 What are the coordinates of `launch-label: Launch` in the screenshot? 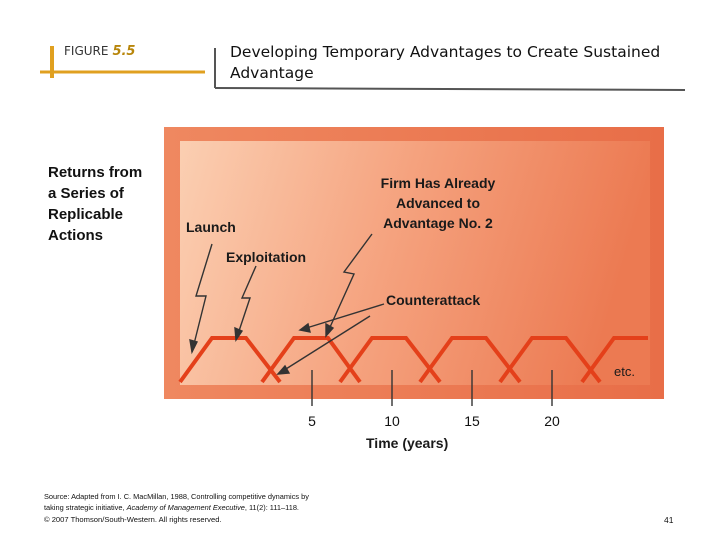 It's located at (211, 227).